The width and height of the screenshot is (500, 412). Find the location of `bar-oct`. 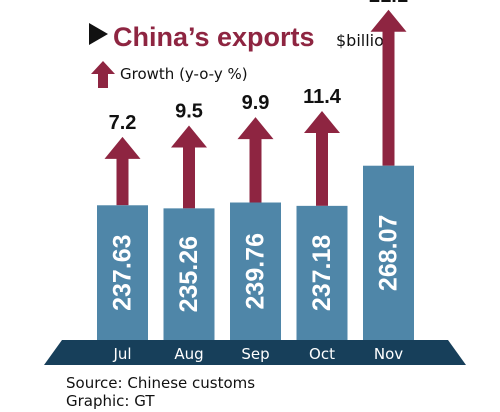

bar-oct is located at coordinates (322, 272).